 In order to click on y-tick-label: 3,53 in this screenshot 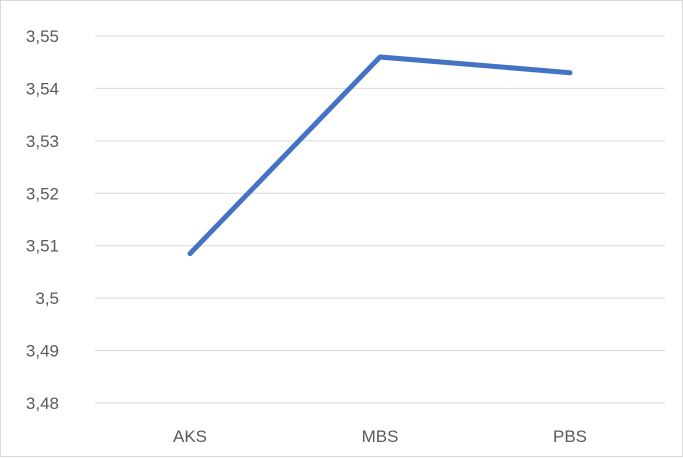, I will do `click(42, 141)`.